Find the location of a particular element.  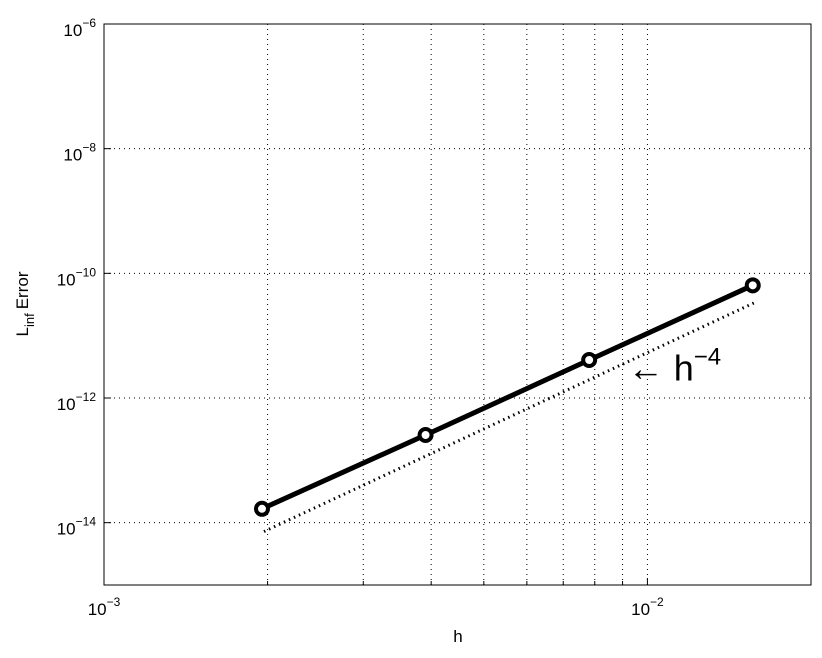

annotation: ← h−4 is located at coordinates (674, 365).